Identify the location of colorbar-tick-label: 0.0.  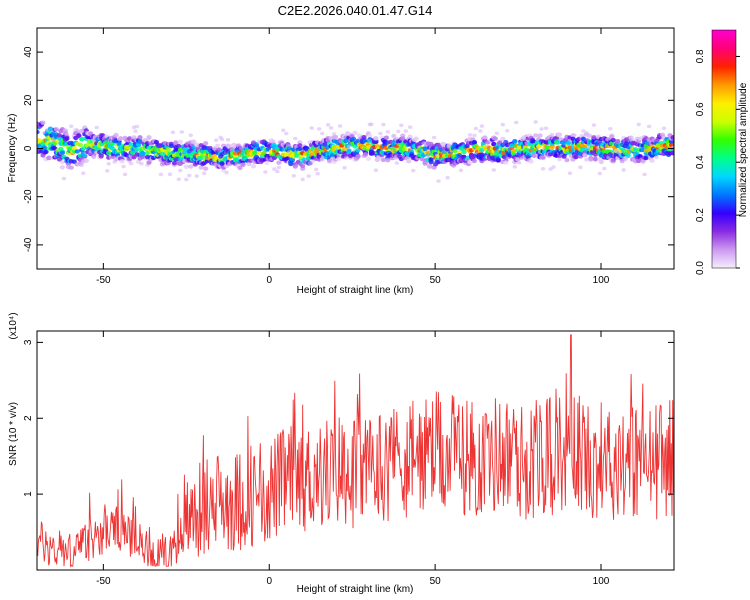
(700, 268).